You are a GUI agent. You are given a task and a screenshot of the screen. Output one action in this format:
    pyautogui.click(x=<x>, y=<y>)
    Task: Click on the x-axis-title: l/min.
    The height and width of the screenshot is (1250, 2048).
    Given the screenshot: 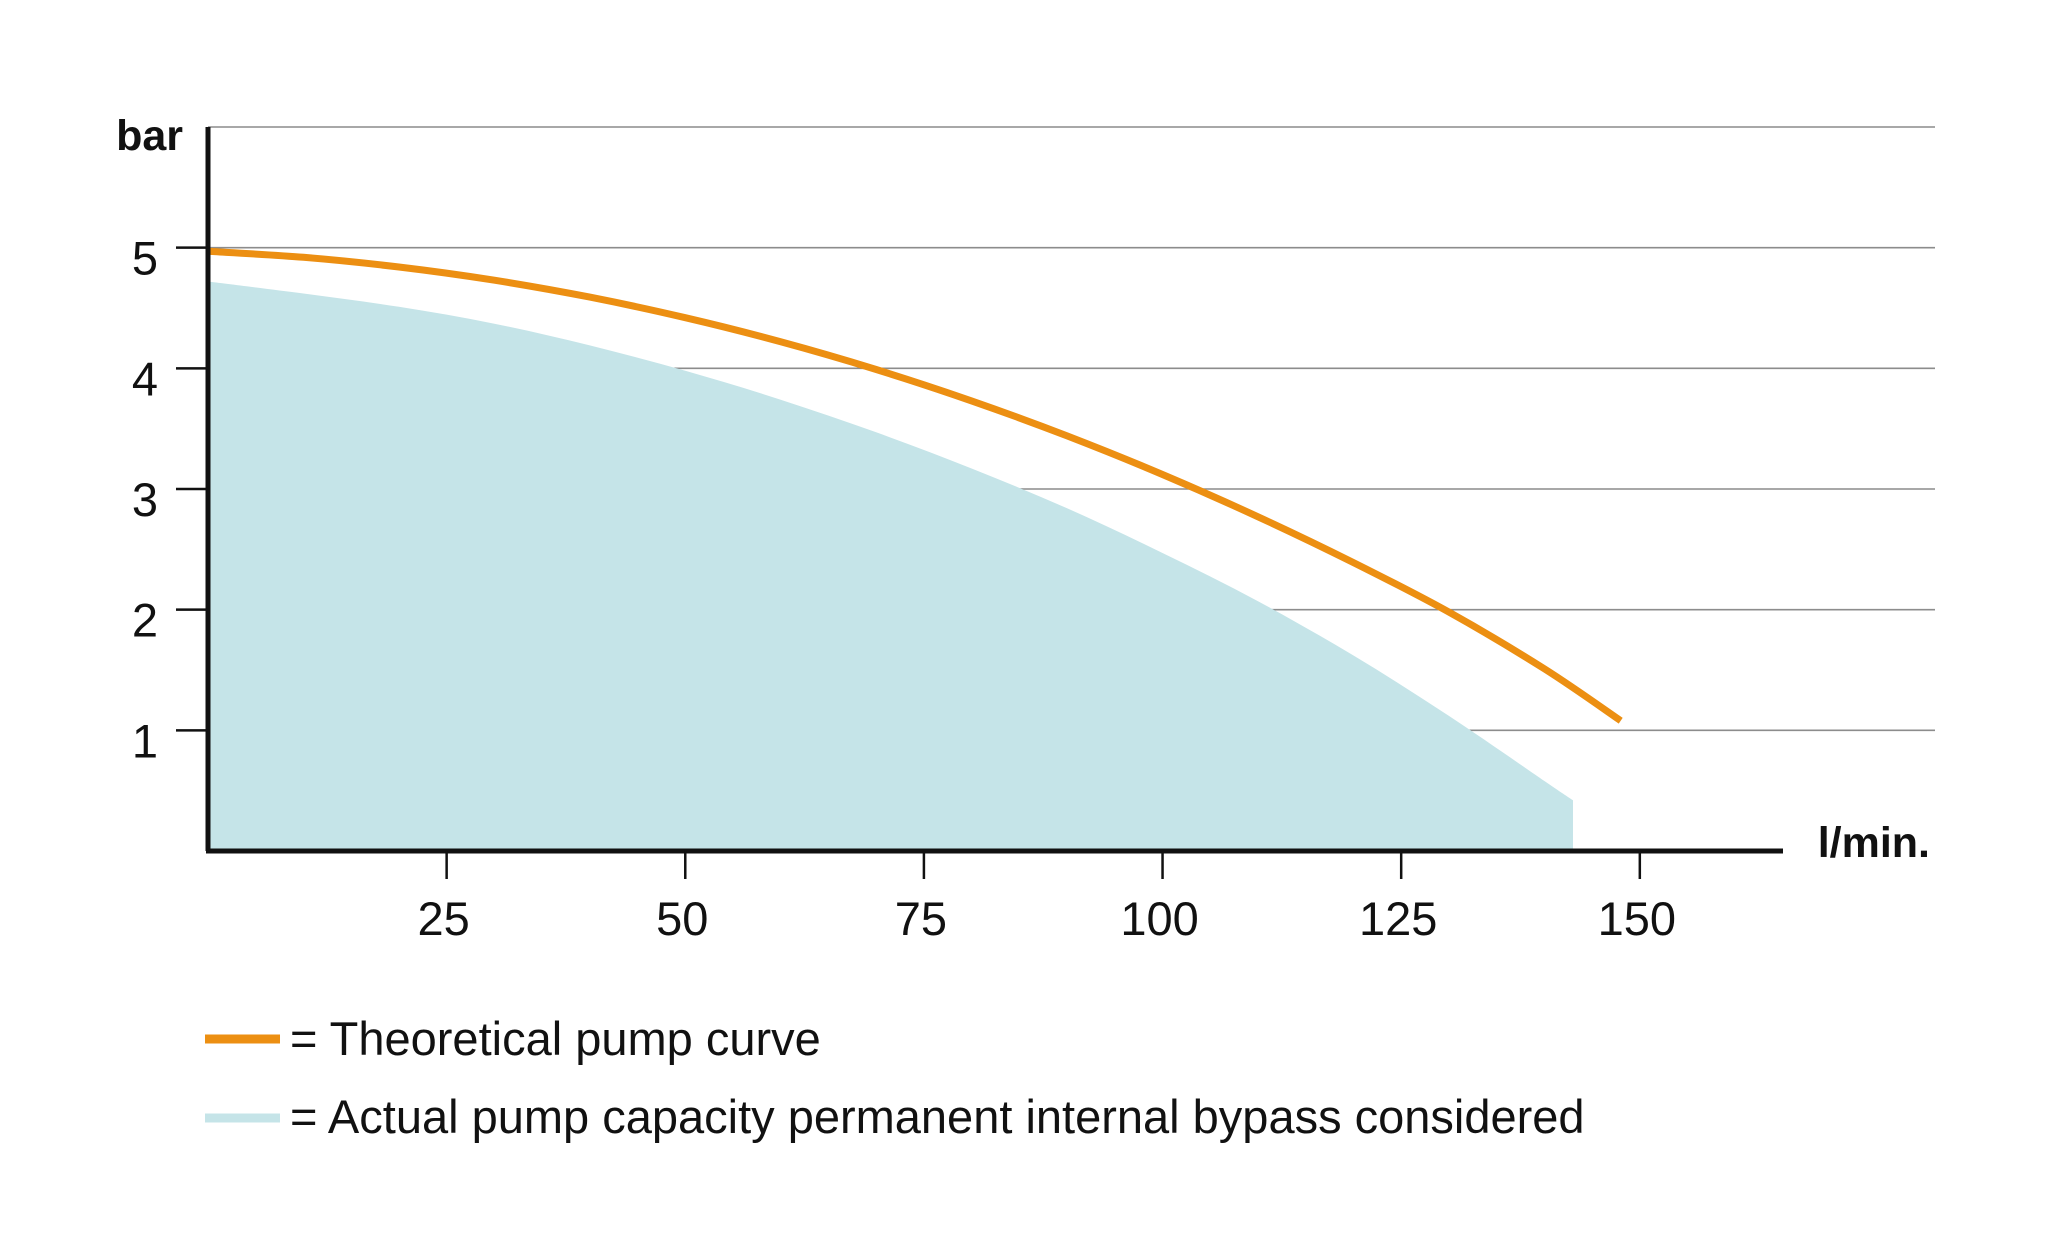 What is the action you would take?
    pyautogui.click(x=1874, y=843)
    